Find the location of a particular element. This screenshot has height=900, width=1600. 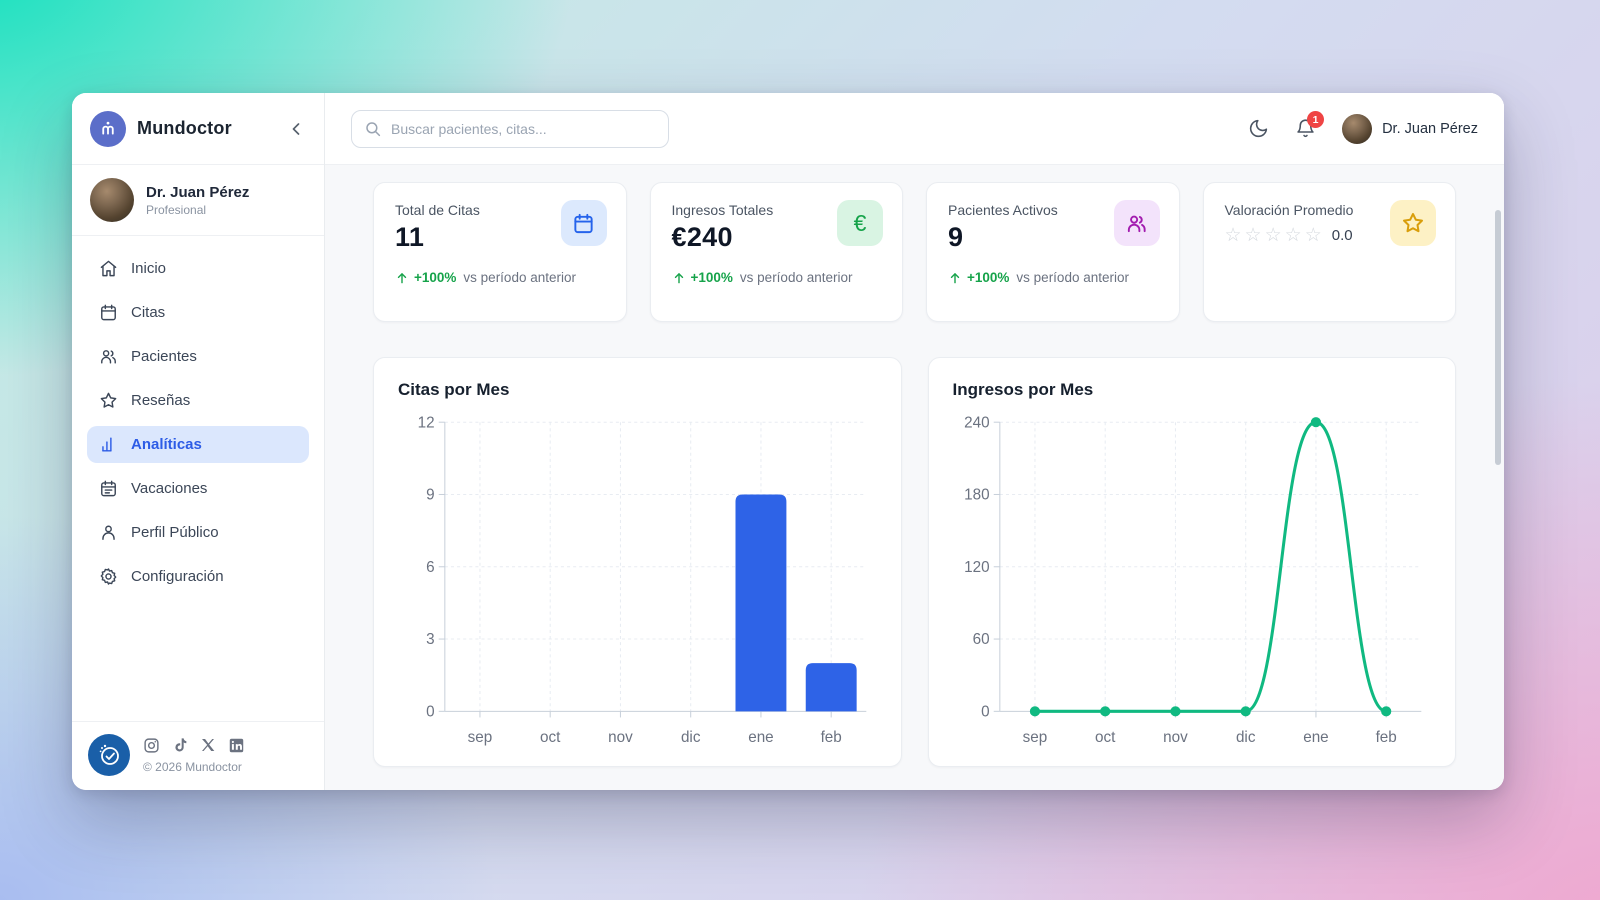

rating-stars: ☆ ☆ ☆ ☆ ☆ 0.0 is located at coordinates (1330, 235).